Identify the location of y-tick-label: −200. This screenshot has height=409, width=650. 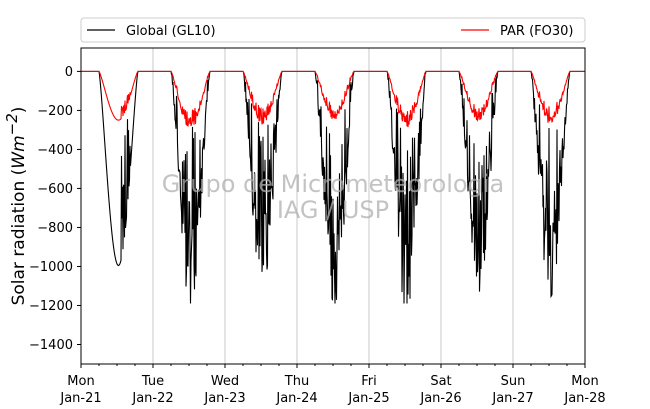
(55, 111).